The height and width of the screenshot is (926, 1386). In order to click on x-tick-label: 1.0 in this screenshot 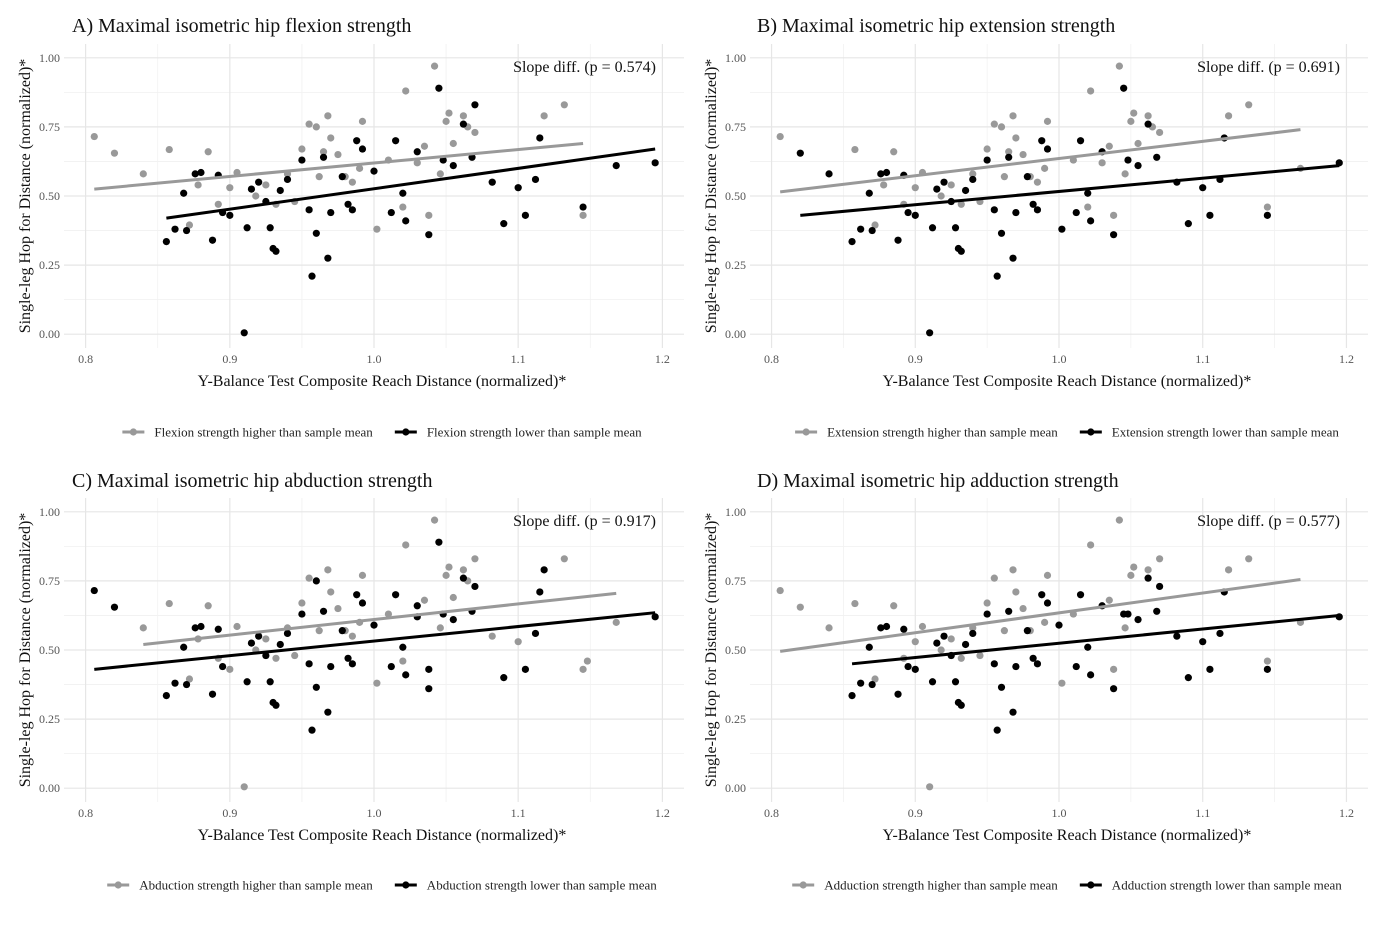, I will do `click(1059, 359)`.